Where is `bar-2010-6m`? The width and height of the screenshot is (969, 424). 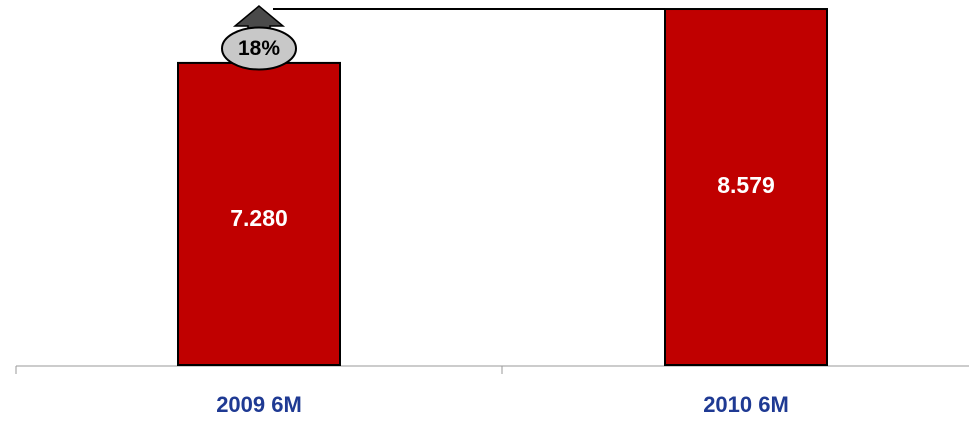
bar-2010-6m is located at coordinates (746, 187).